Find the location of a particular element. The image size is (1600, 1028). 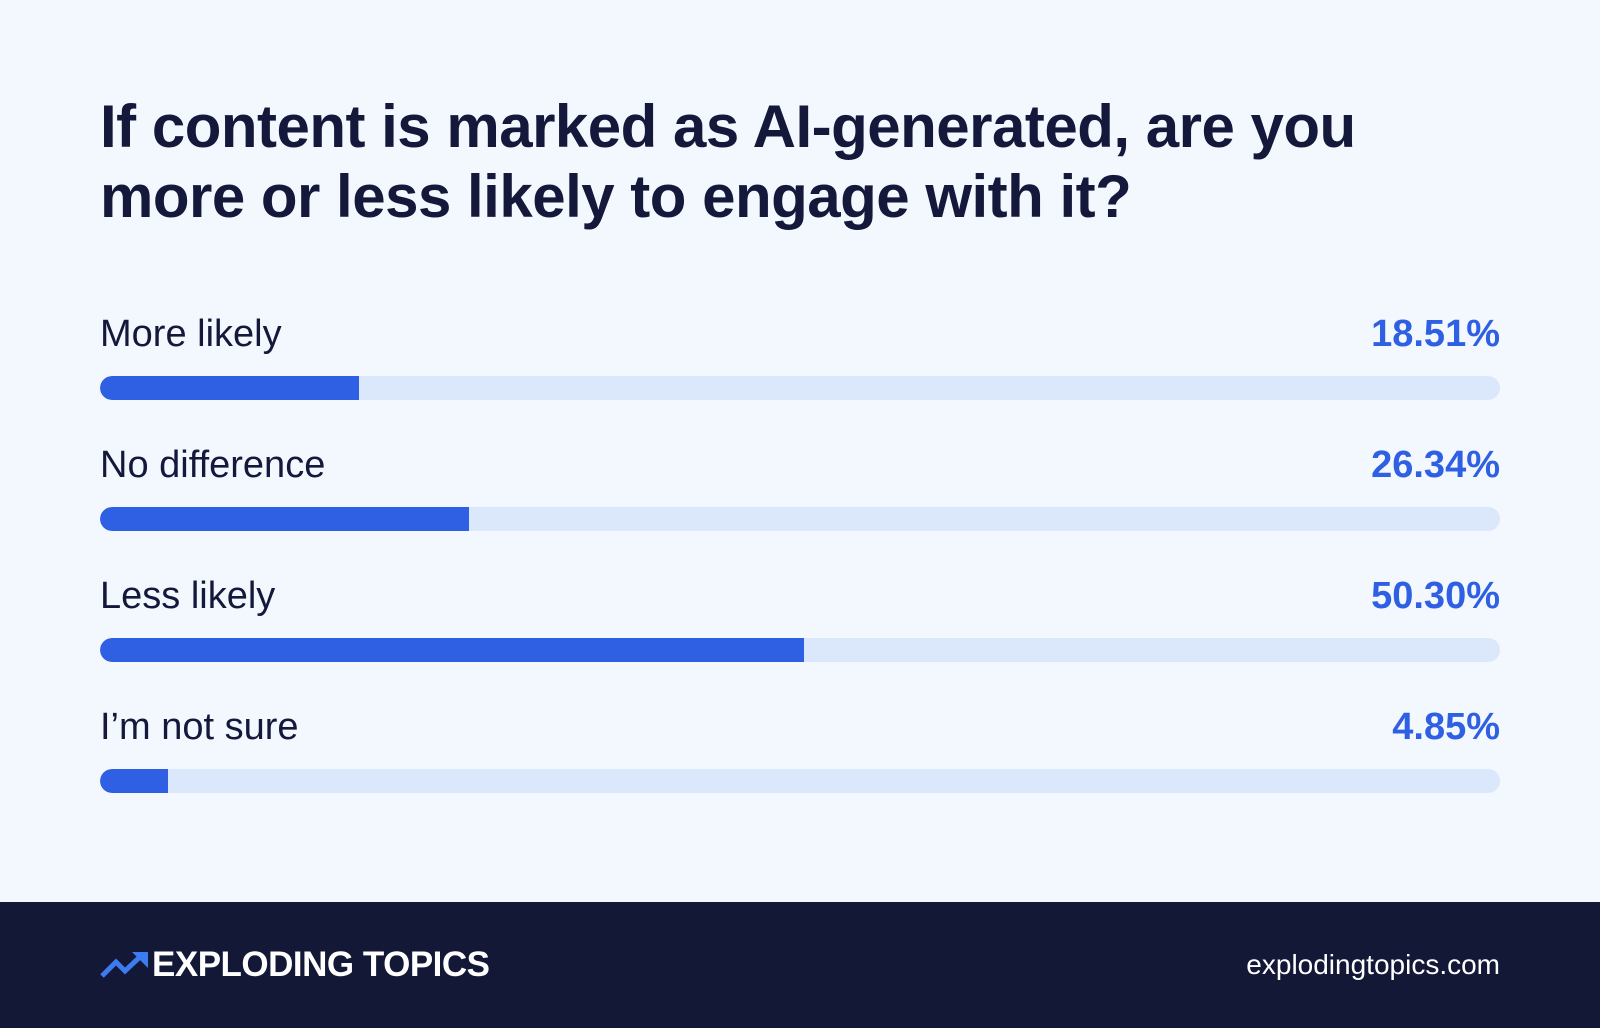

bar-value-label: 50.30% is located at coordinates (1435, 596).